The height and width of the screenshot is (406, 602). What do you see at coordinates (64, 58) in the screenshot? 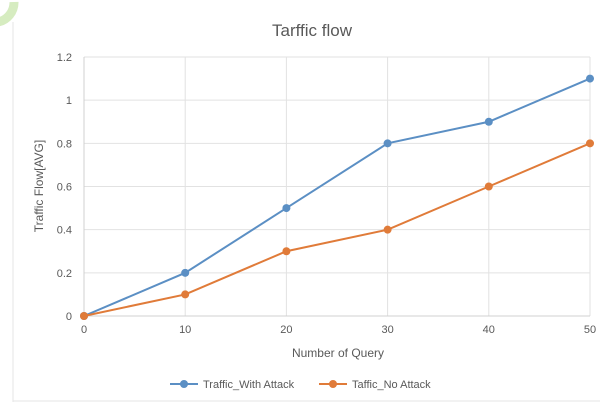
I see `y-tick-label: 1.2` at bounding box center [64, 58].